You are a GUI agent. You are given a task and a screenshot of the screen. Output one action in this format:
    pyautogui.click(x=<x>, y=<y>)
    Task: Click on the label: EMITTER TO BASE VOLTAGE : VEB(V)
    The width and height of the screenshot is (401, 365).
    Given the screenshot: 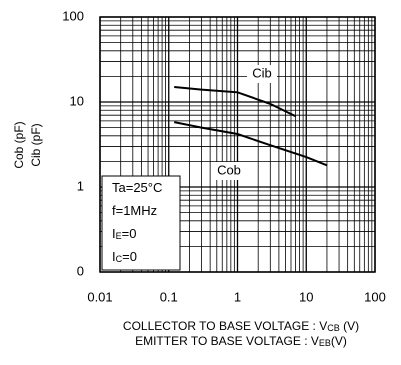 What is the action you would take?
    pyautogui.click(x=241, y=341)
    